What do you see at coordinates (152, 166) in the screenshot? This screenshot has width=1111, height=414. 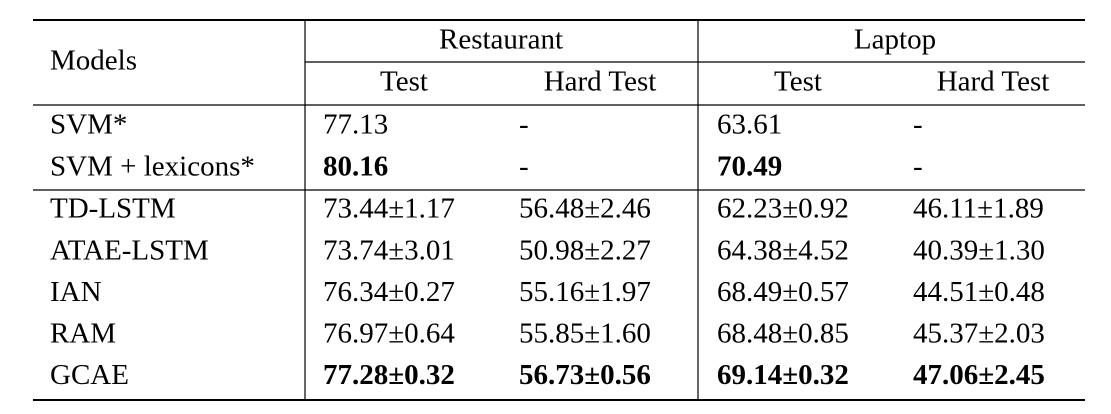 I see `model-name: SVM + lexicons*` at bounding box center [152, 166].